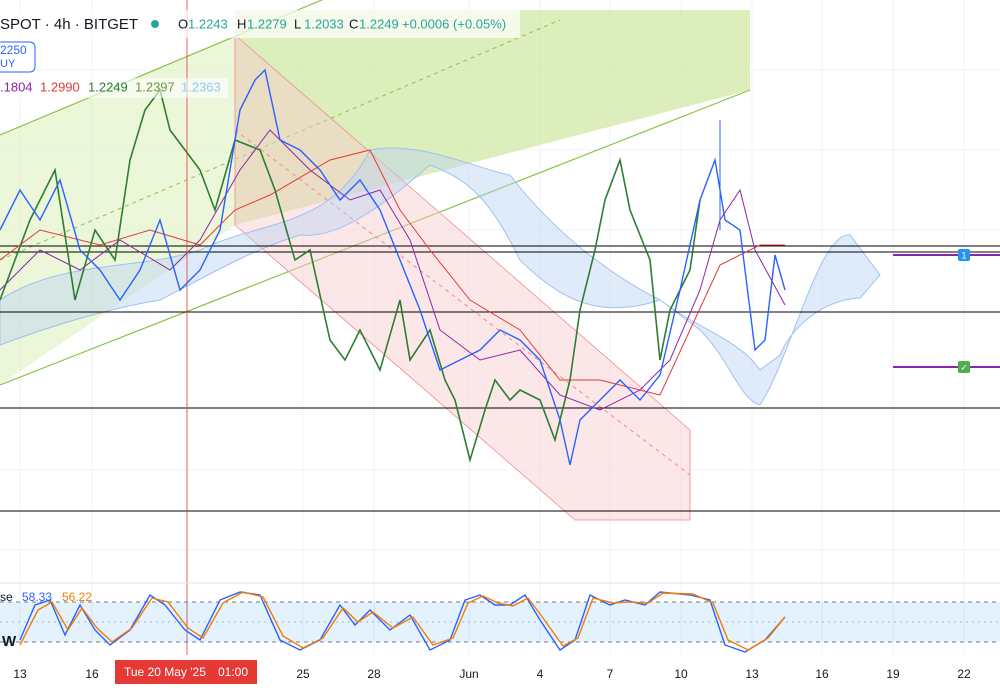 This screenshot has height=700, width=1000. I want to click on x-tick-label: 25, so click(303, 674).